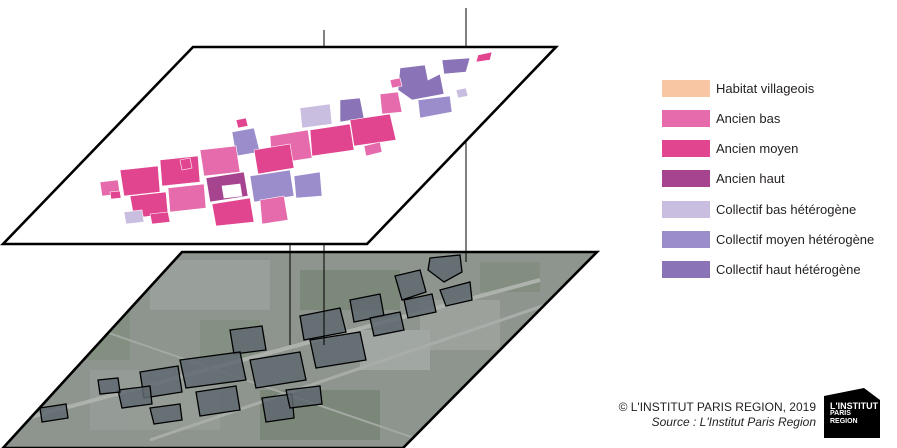 This screenshot has height=448, width=897. I want to click on legend-label: Ancien bas, so click(748, 118).